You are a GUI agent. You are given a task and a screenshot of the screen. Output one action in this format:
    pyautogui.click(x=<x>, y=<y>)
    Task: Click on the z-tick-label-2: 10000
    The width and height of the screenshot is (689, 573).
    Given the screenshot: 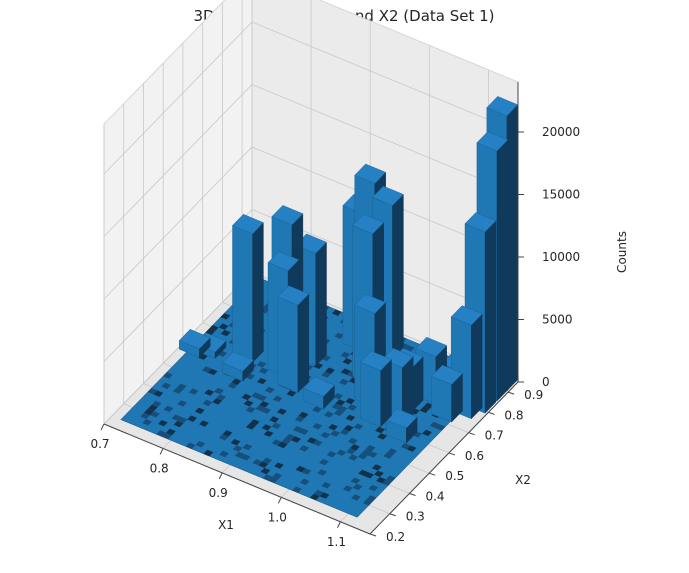 What is the action you would take?
    pyautogui.click(x=561, y=257)
    